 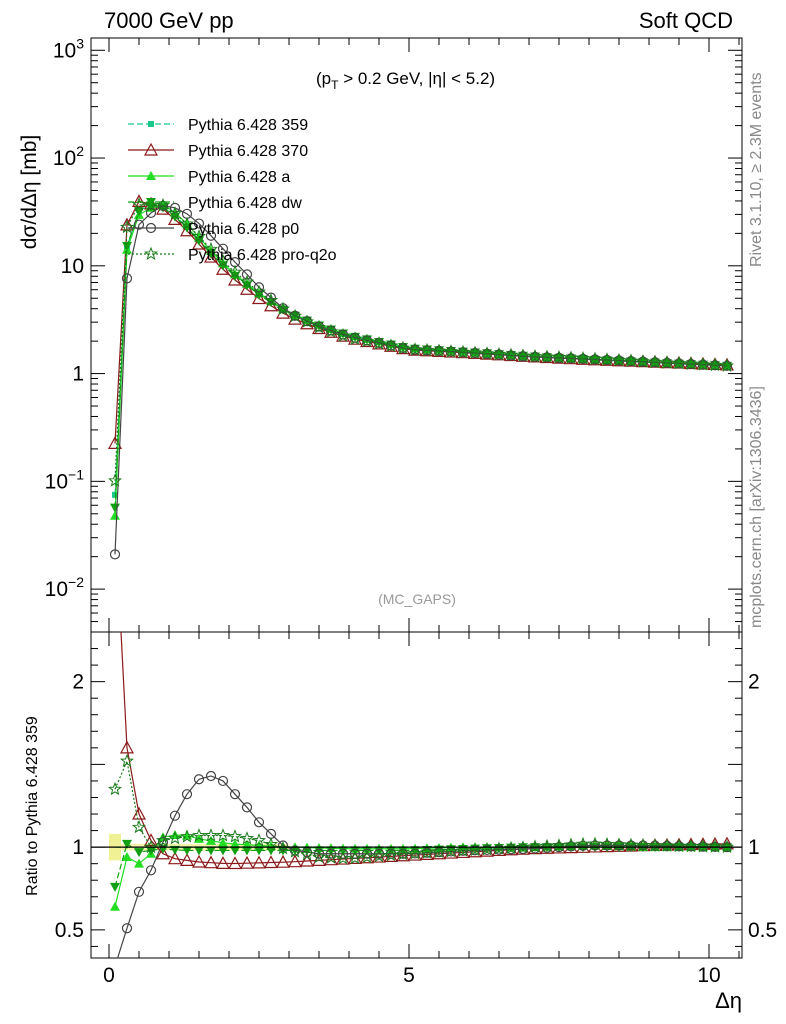 I want to click on bottom-y-tick-label: 1, so click(x=78, y=847).